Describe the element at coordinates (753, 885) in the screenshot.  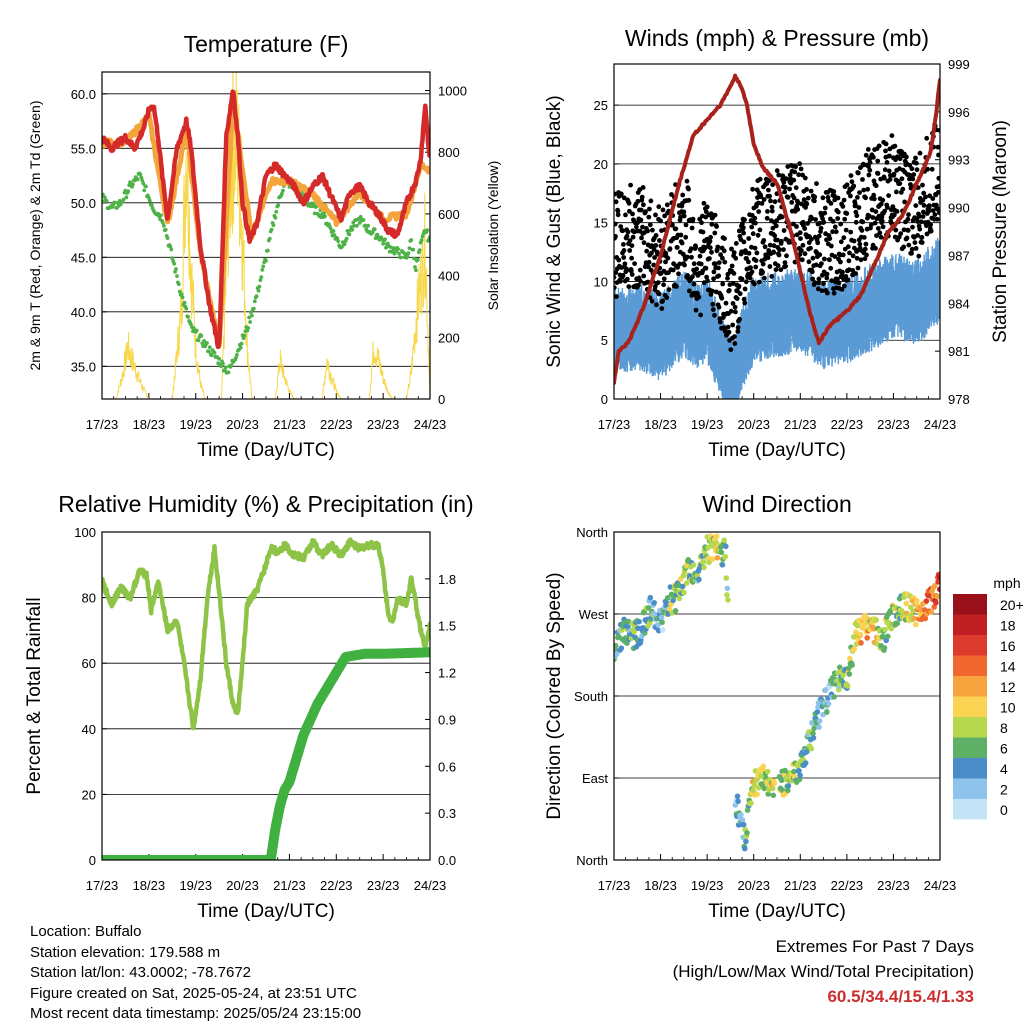
I see `x-tick-label: 20/23` at that location.